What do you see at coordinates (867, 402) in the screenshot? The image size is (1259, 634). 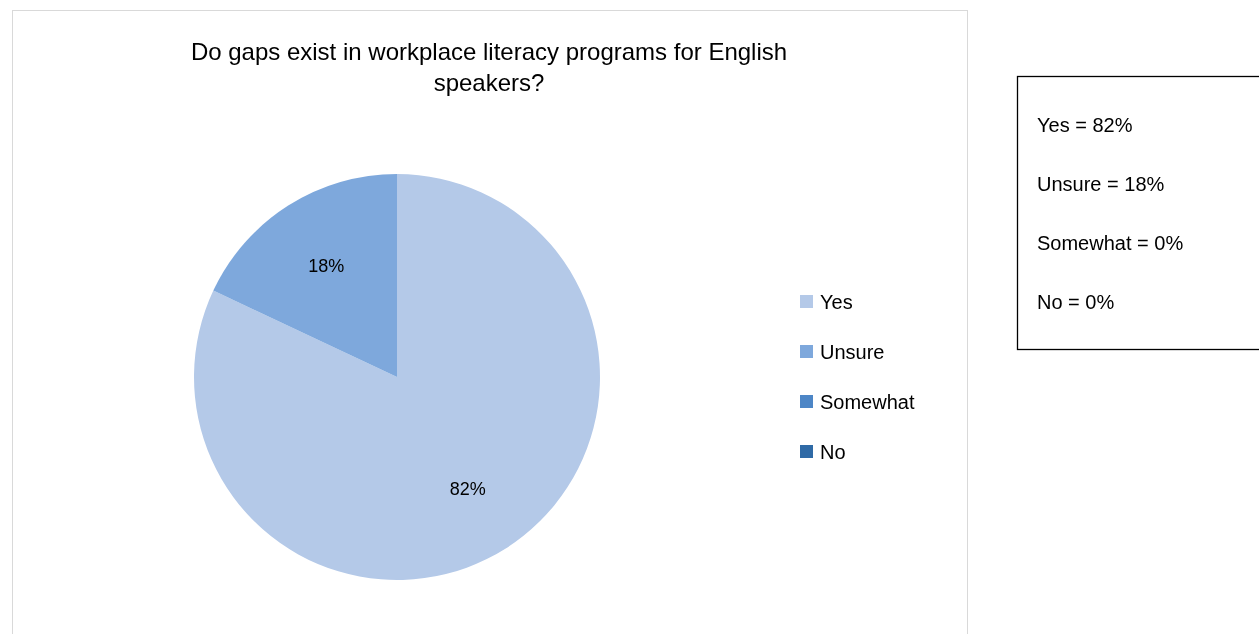 I see `legend-label: Somewhat` at bounding box center [867, 402].